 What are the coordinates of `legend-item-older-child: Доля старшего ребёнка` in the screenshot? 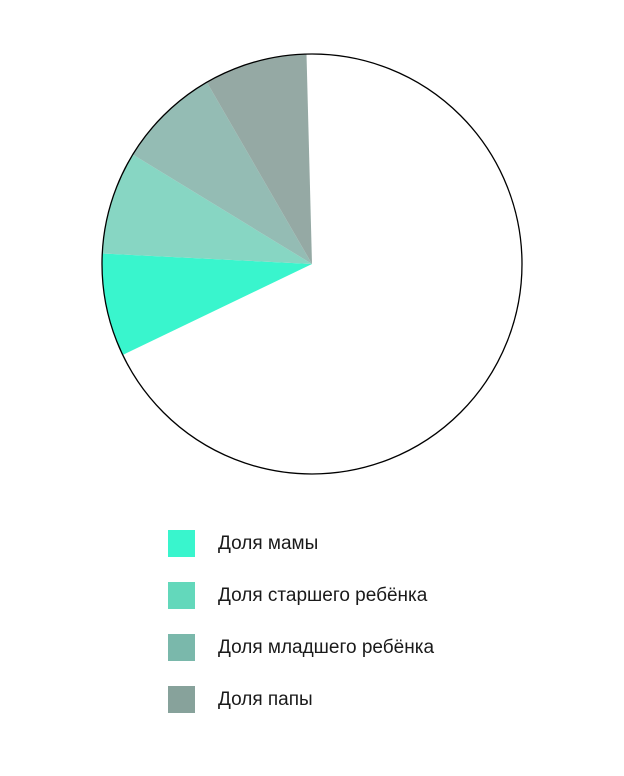 It's located at (368, 604).